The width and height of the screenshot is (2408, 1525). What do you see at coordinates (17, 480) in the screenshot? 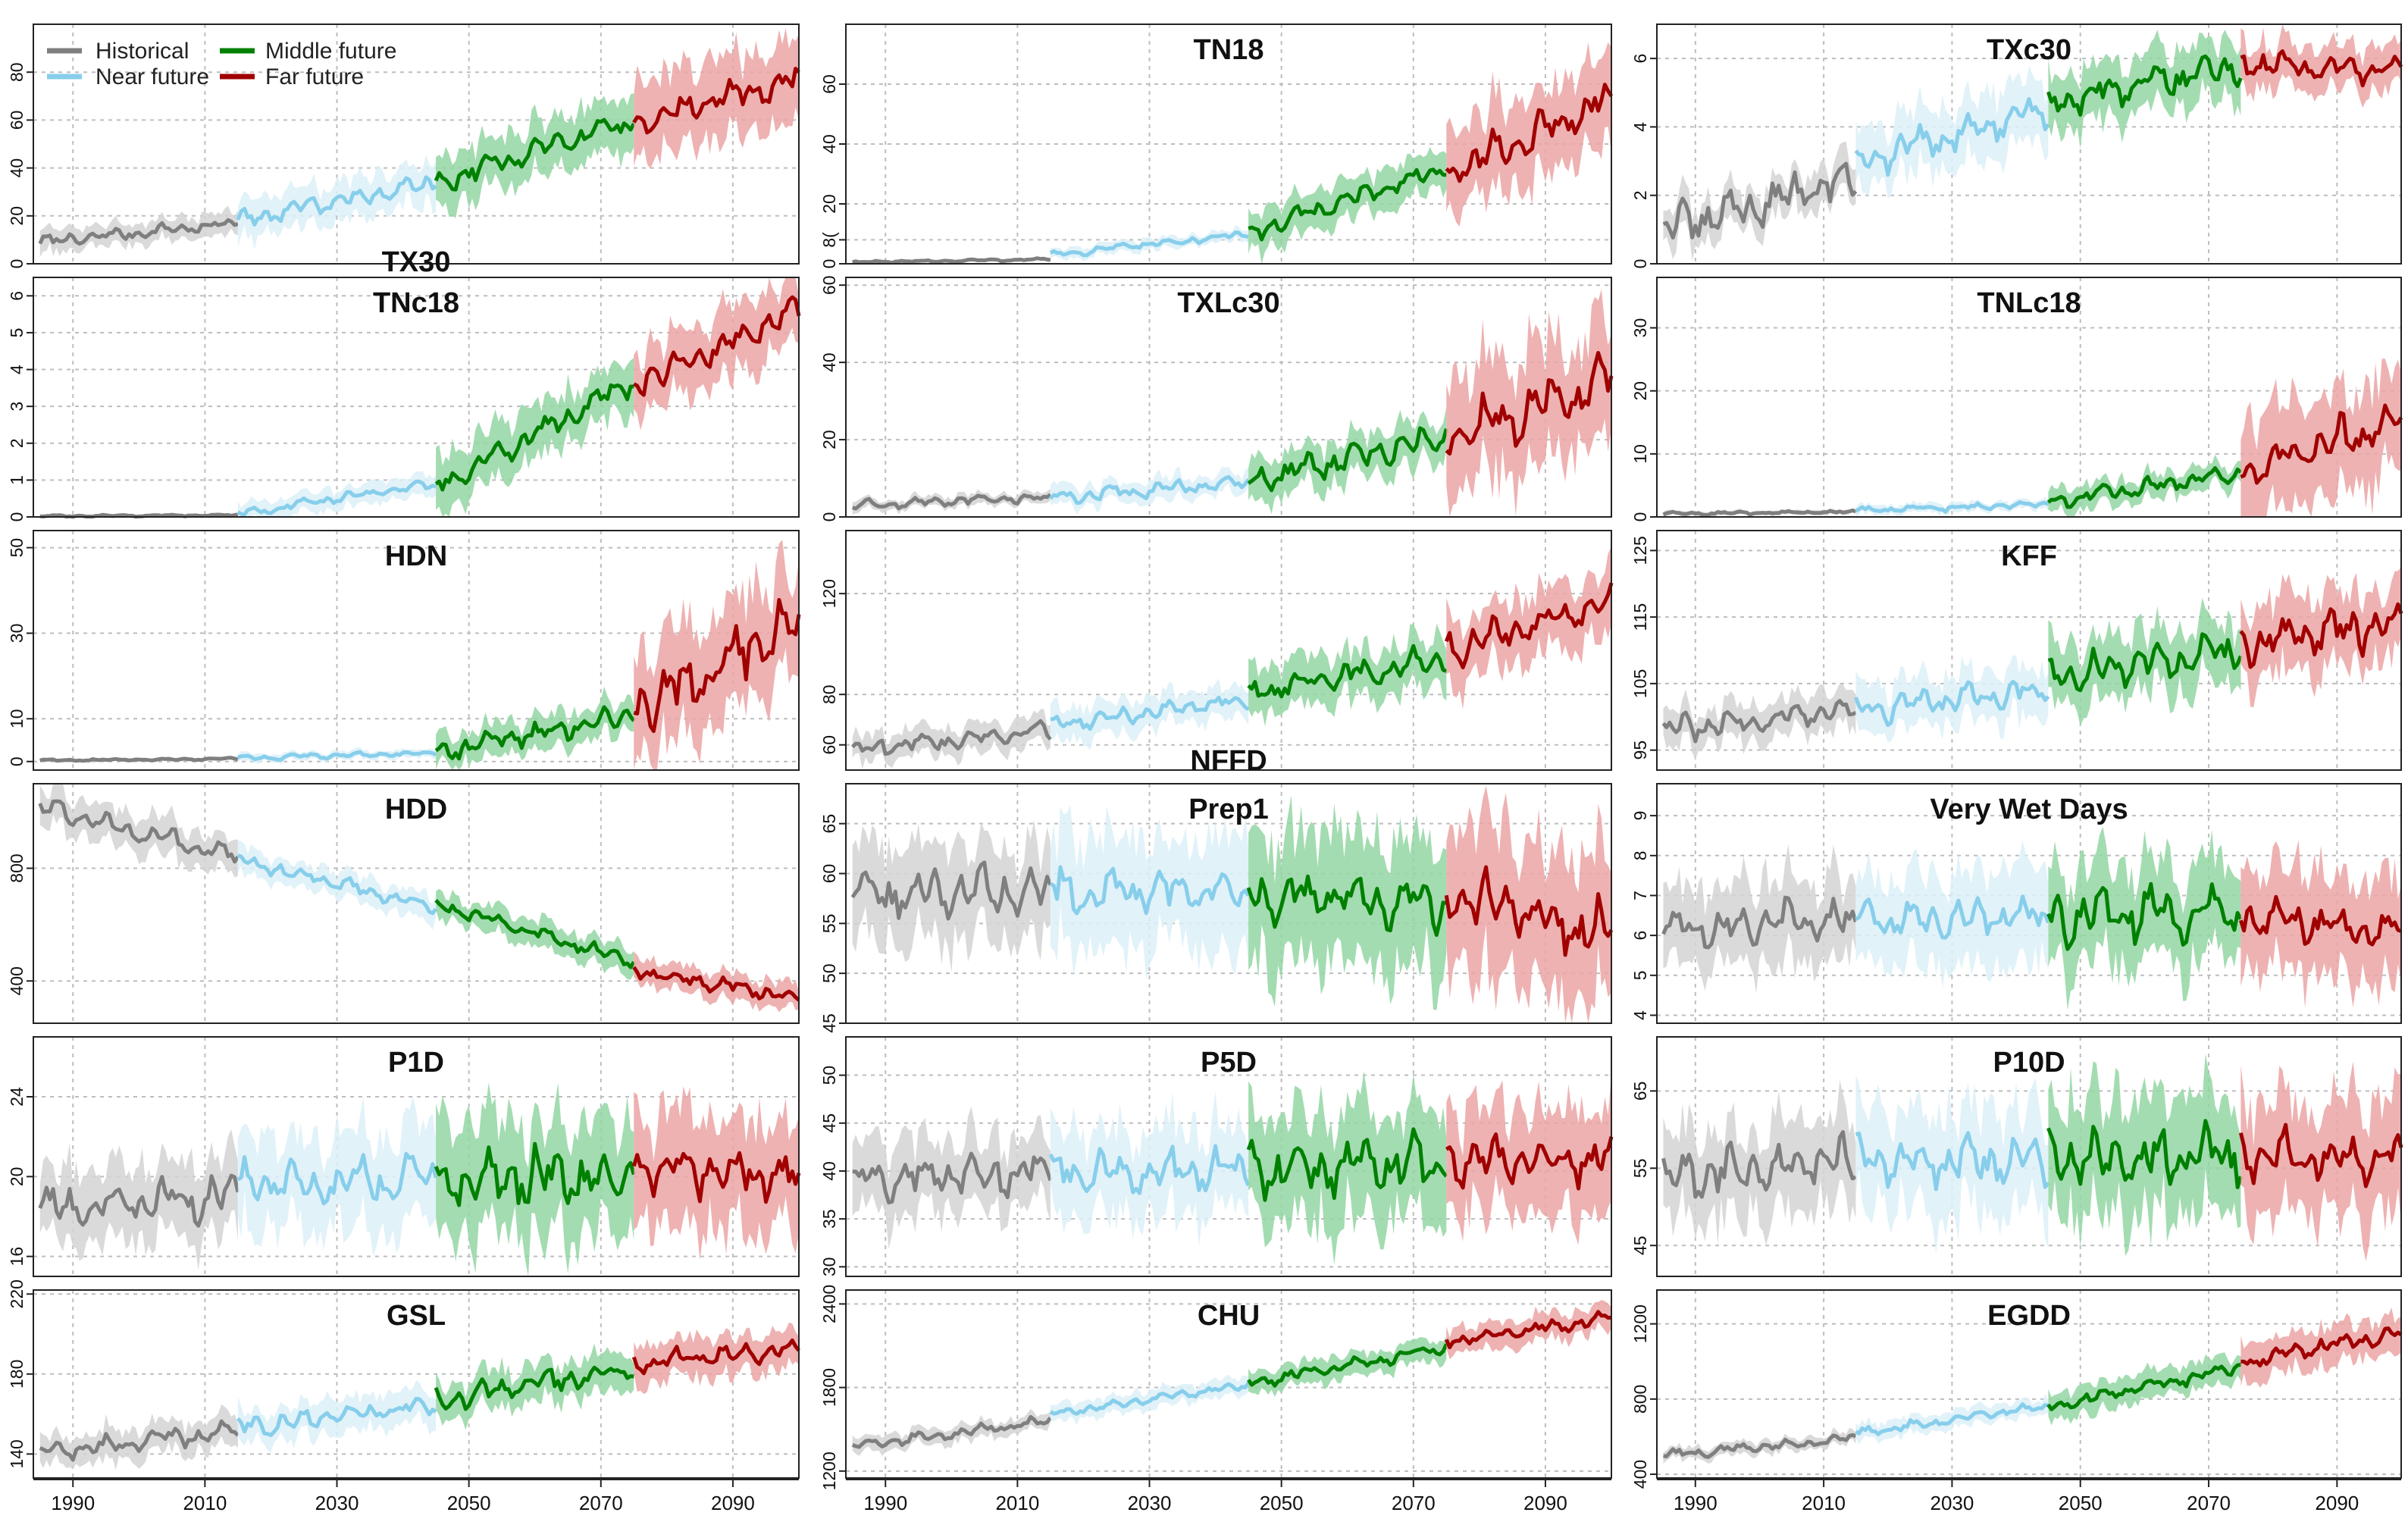
I see `y-tick-label: 1` at bounding box center [17, 480].